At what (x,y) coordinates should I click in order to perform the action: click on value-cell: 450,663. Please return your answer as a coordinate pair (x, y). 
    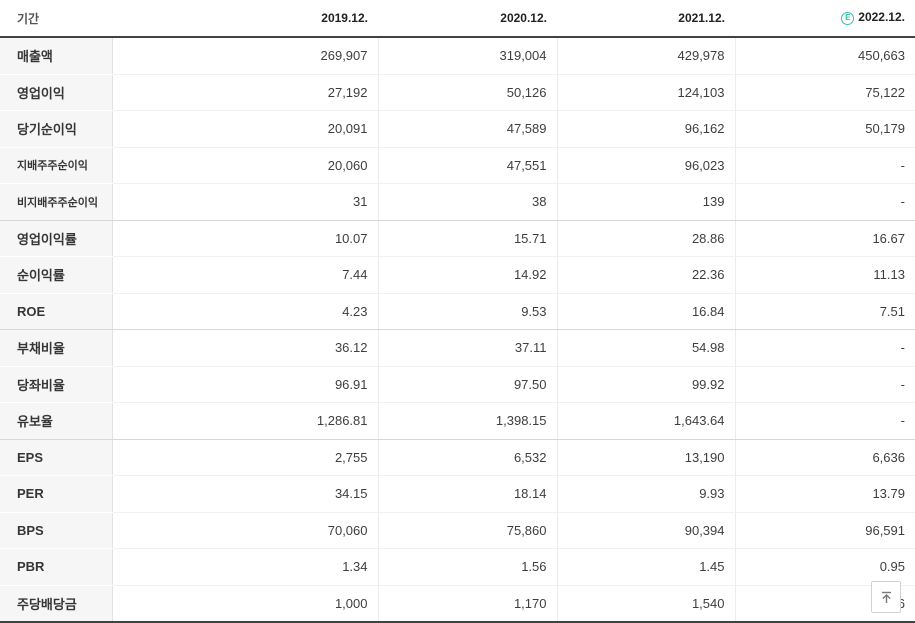
    Looking at the image, I should click on (824, 56).